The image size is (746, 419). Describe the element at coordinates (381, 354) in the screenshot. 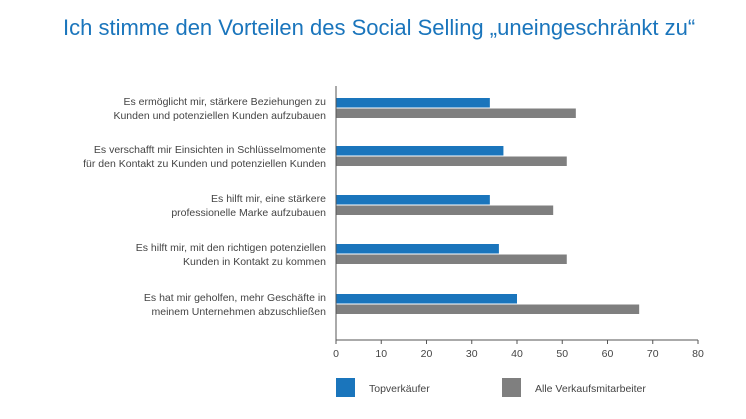

I see `x-tick-label-10: 10` at that location.